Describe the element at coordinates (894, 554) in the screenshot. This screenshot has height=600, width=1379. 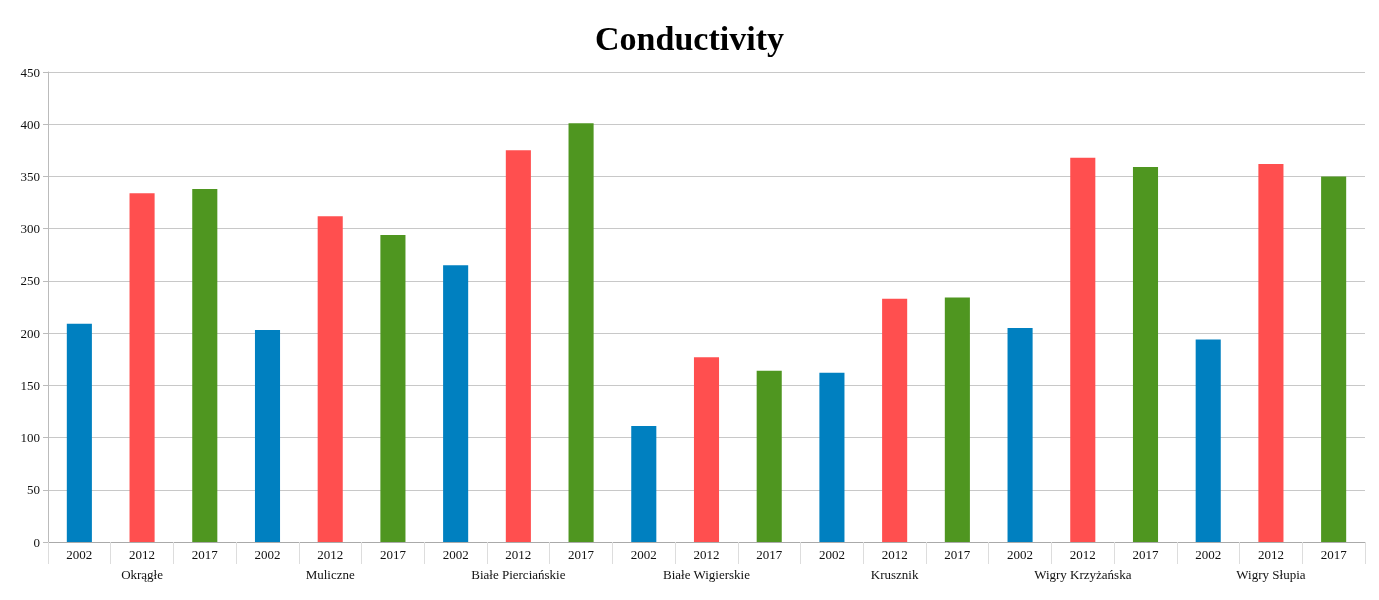
I see `series-label: 2012` at that location.